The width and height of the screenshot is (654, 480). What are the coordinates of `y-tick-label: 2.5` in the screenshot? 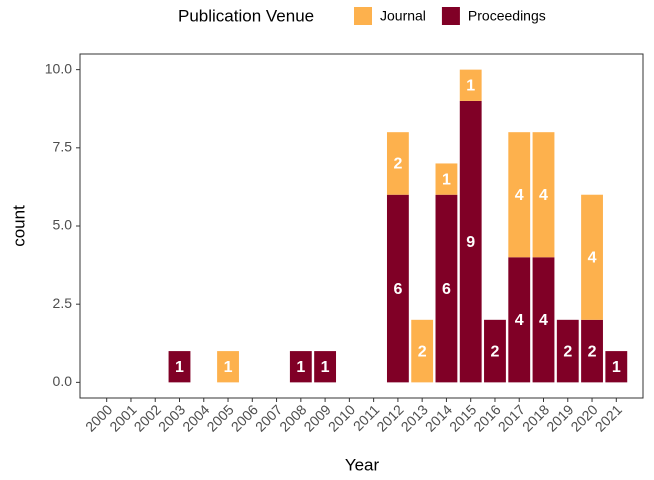 It's located at (63, 303).